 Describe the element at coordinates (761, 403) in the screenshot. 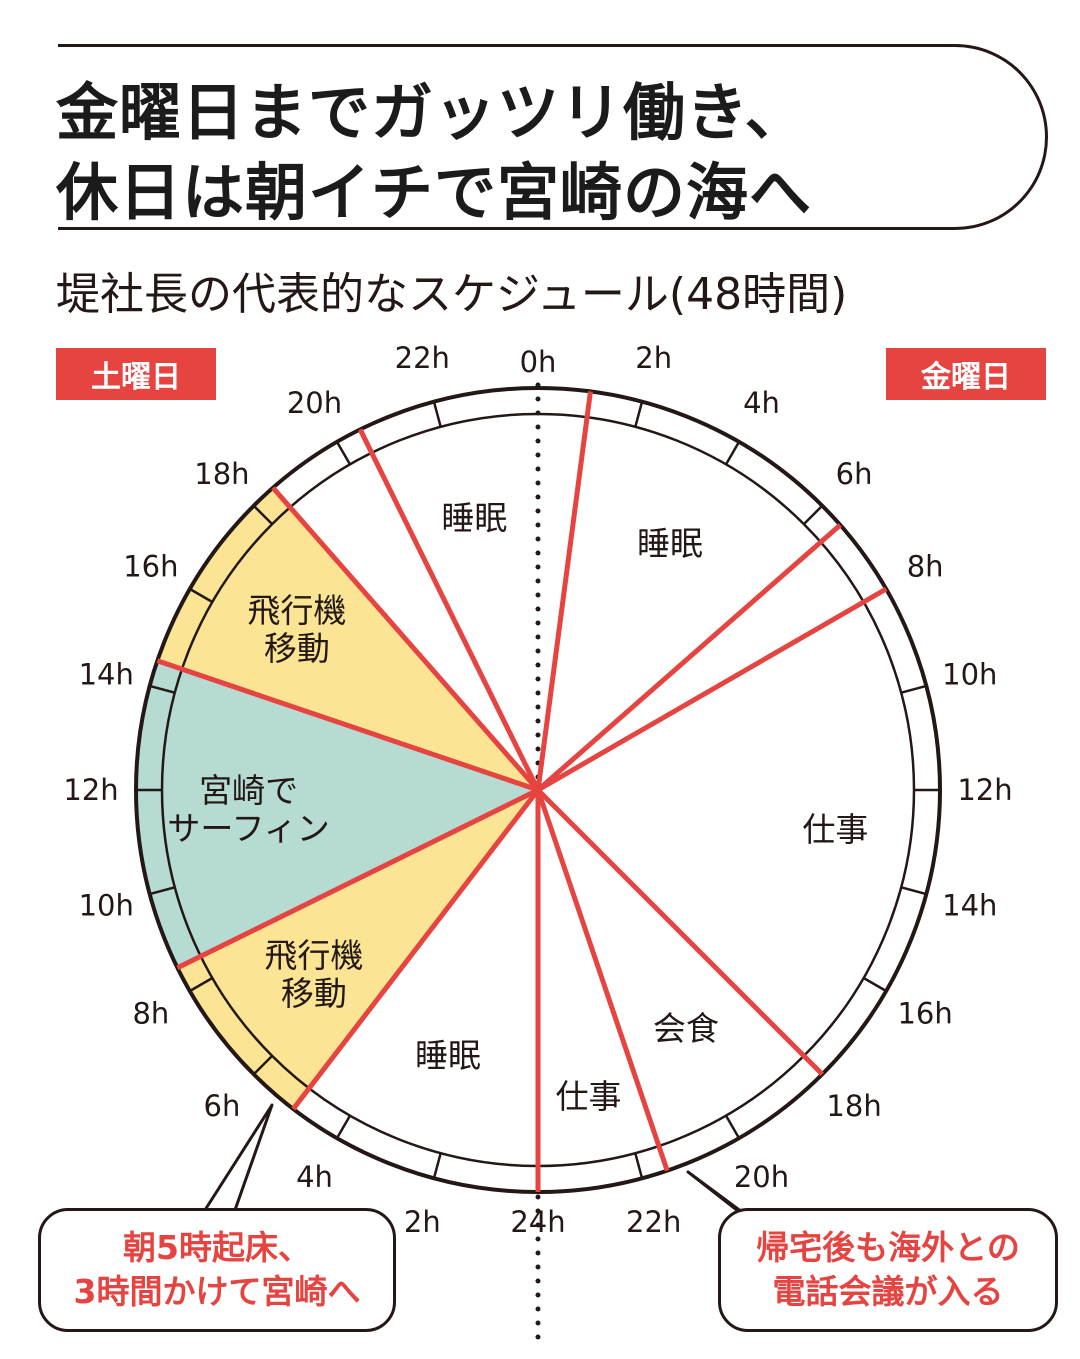

I see `friday-hour-label-4: 4h` at that location.